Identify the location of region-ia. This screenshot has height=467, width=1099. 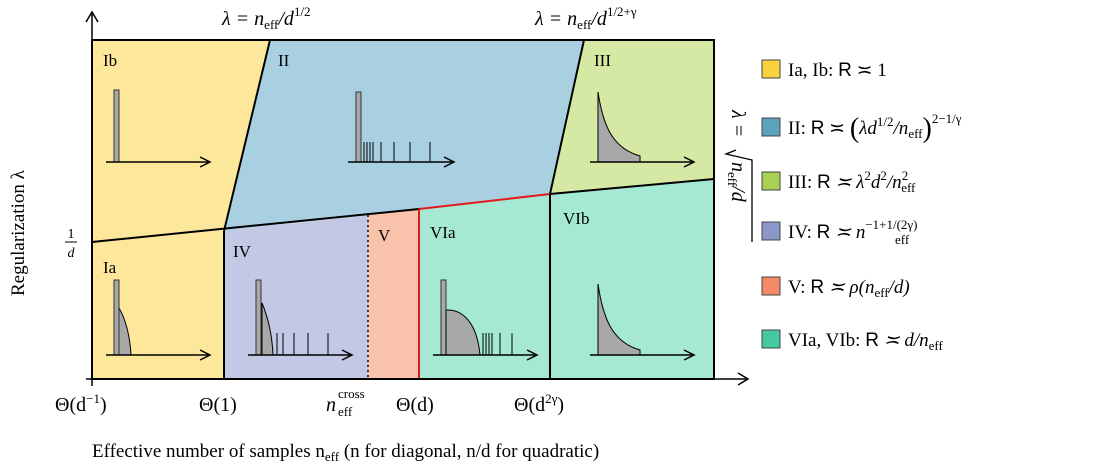
(158, 305).